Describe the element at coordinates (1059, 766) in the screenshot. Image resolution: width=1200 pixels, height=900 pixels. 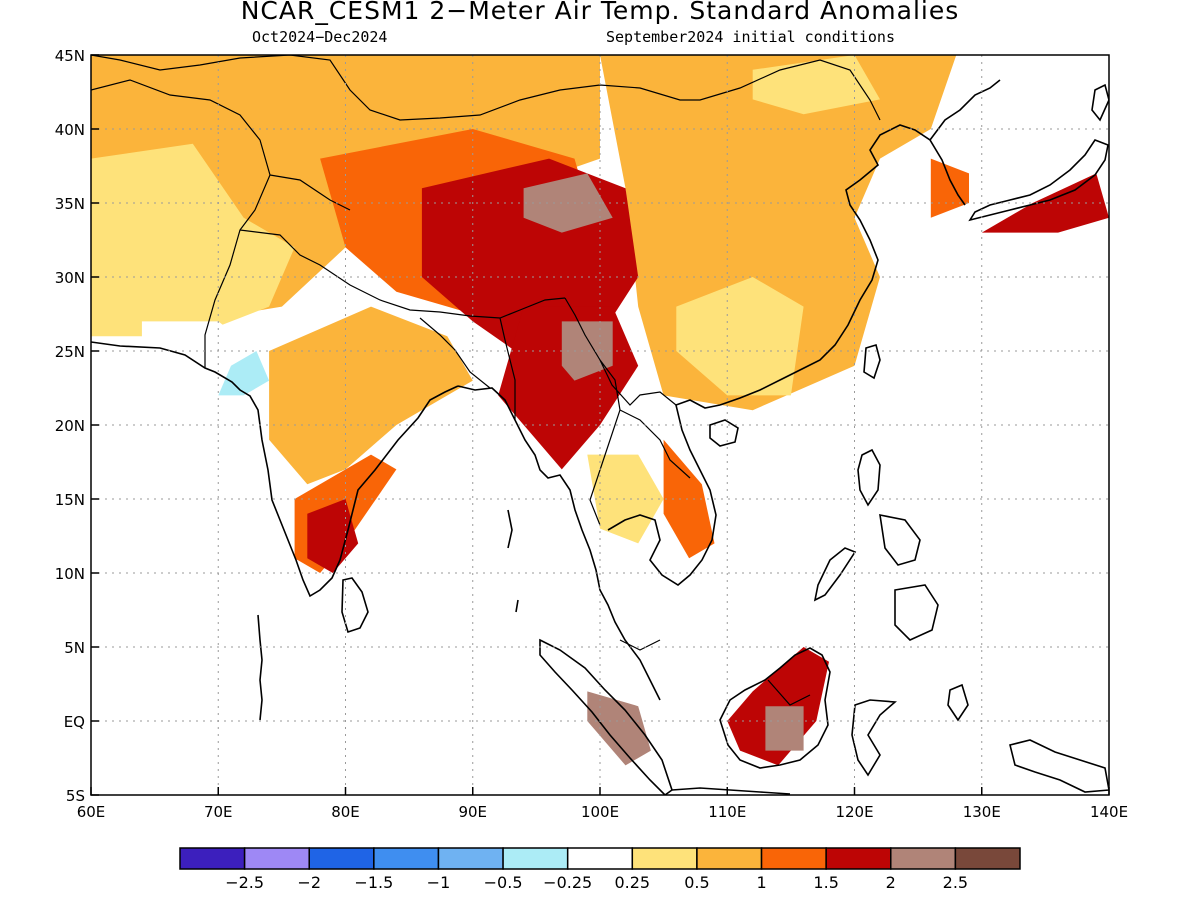
I see `new-guinea-coast` at that location.